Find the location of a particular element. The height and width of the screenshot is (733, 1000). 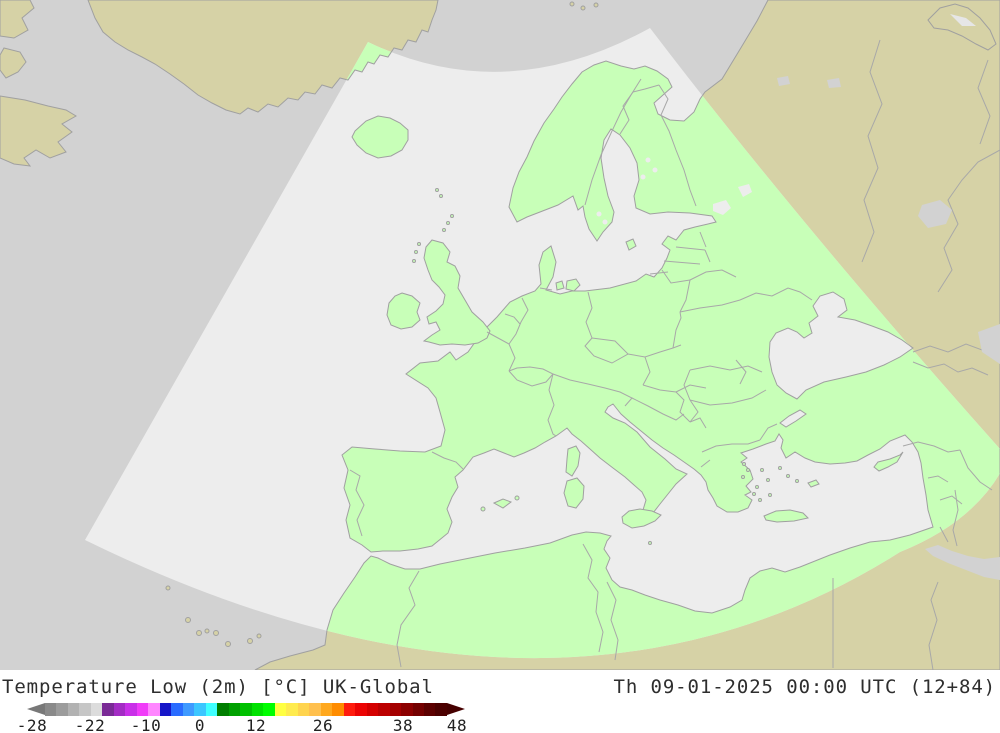

lakes-inside-domain is located at coordinates (674, 191).